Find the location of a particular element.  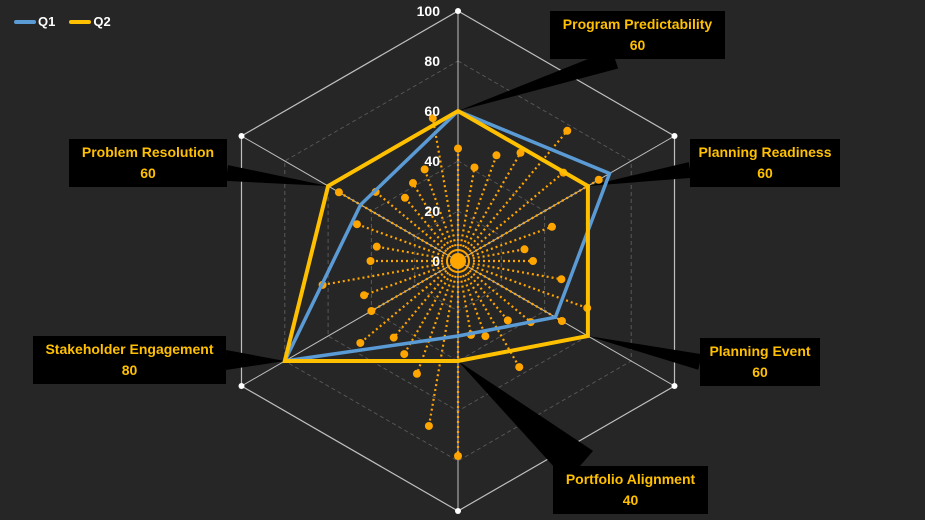

radial-tick-label: 80 is located at coordinates (432, 61).